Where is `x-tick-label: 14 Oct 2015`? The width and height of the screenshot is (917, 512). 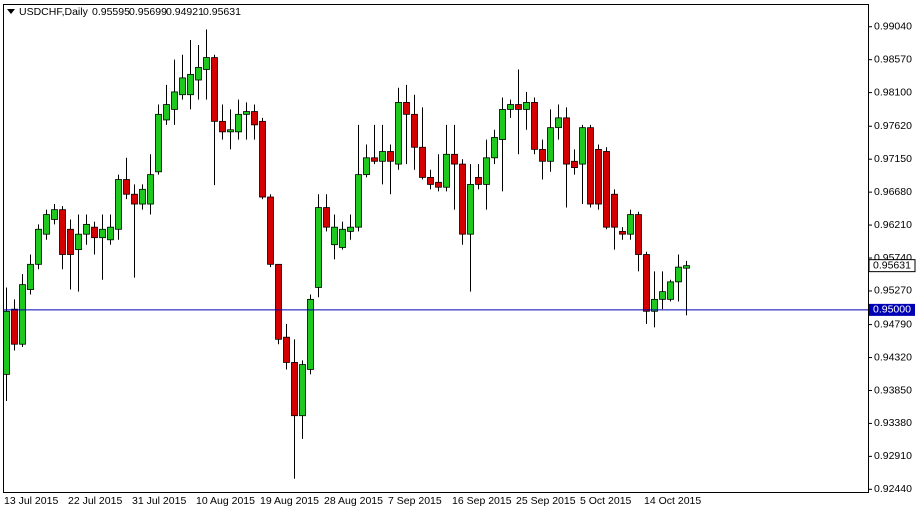 x-tick-label: 14 Oct 2015 is located at coordinates (672, 501).